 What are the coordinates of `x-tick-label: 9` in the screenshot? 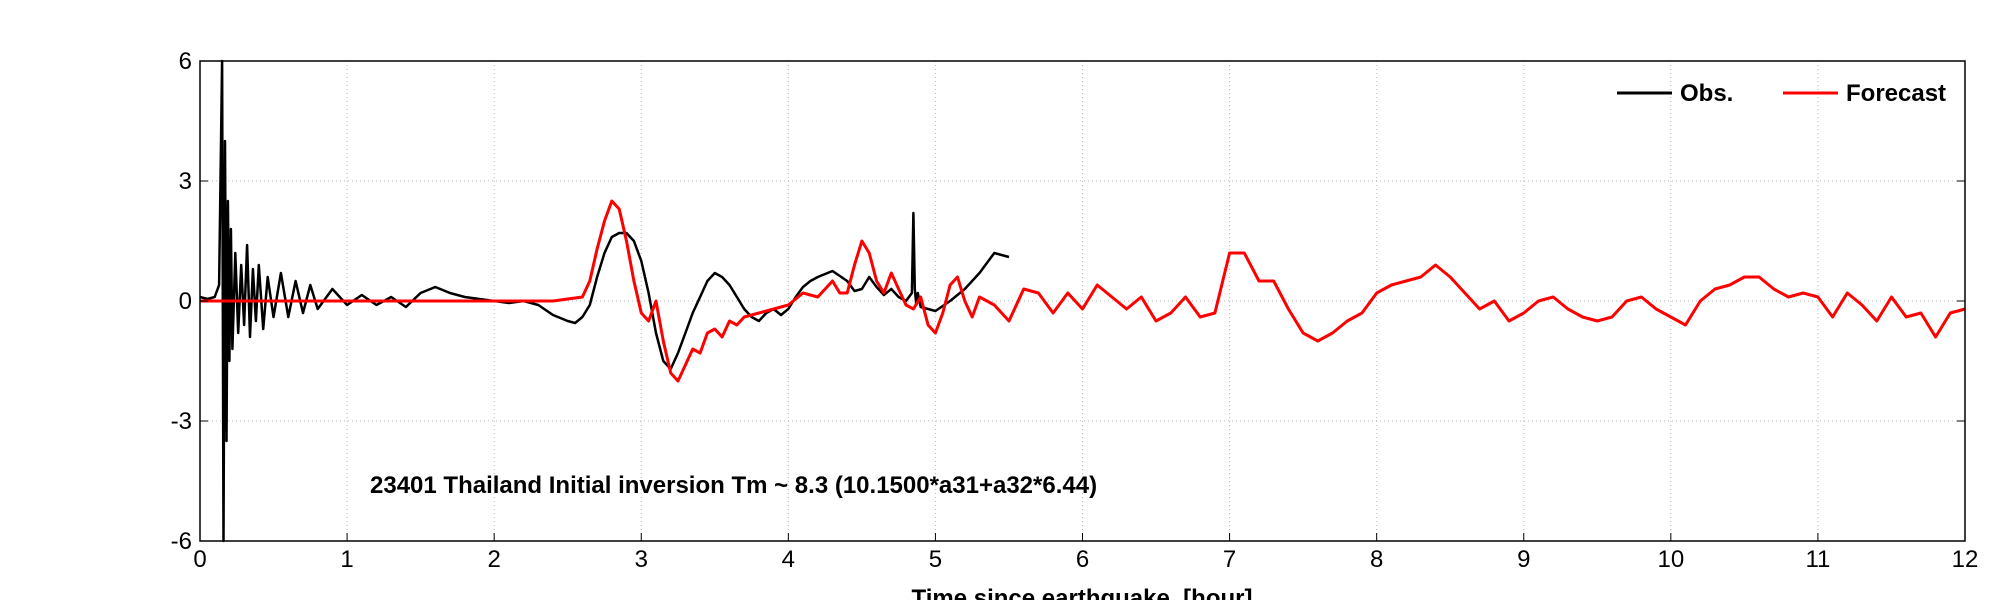 It's located at (1523, 559).